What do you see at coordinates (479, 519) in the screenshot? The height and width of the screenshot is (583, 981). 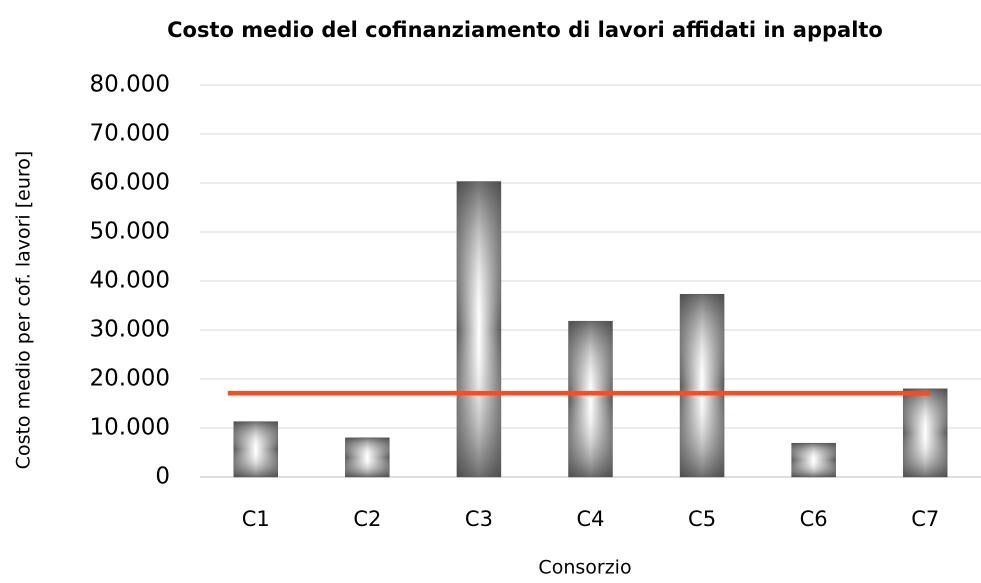 I see `x-tick-label: C3` at bounding box center [479, 519].